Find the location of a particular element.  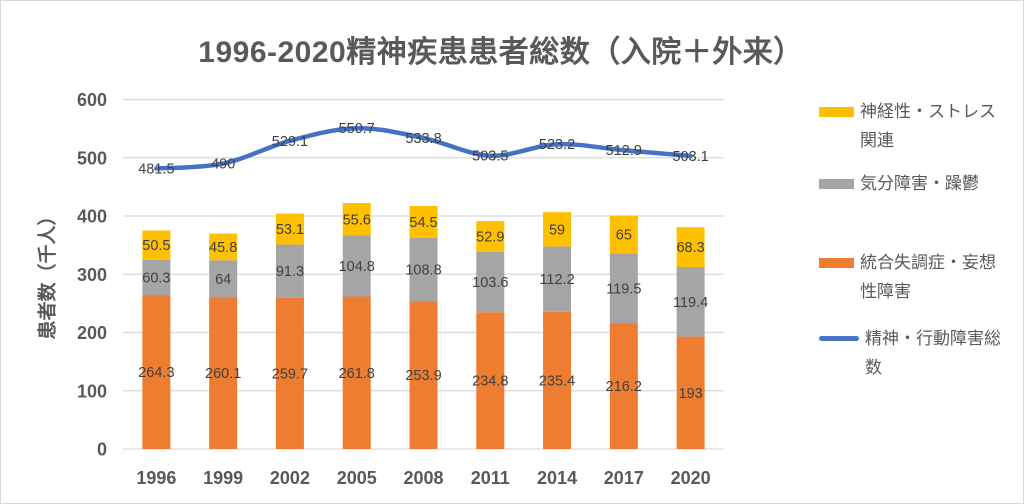

bar-segment-label: 68.3 is located at coordinates (690, 248).